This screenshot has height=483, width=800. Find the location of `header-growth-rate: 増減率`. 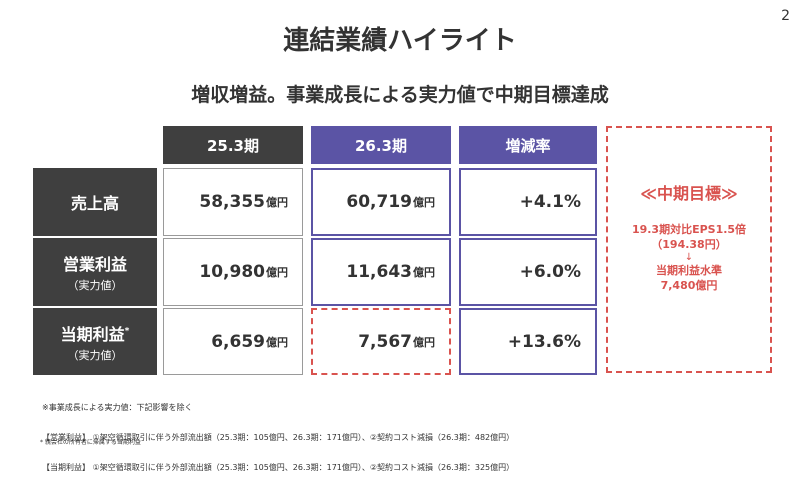

header-growth-rate: 増減率 is located at coordinates (528, 145).